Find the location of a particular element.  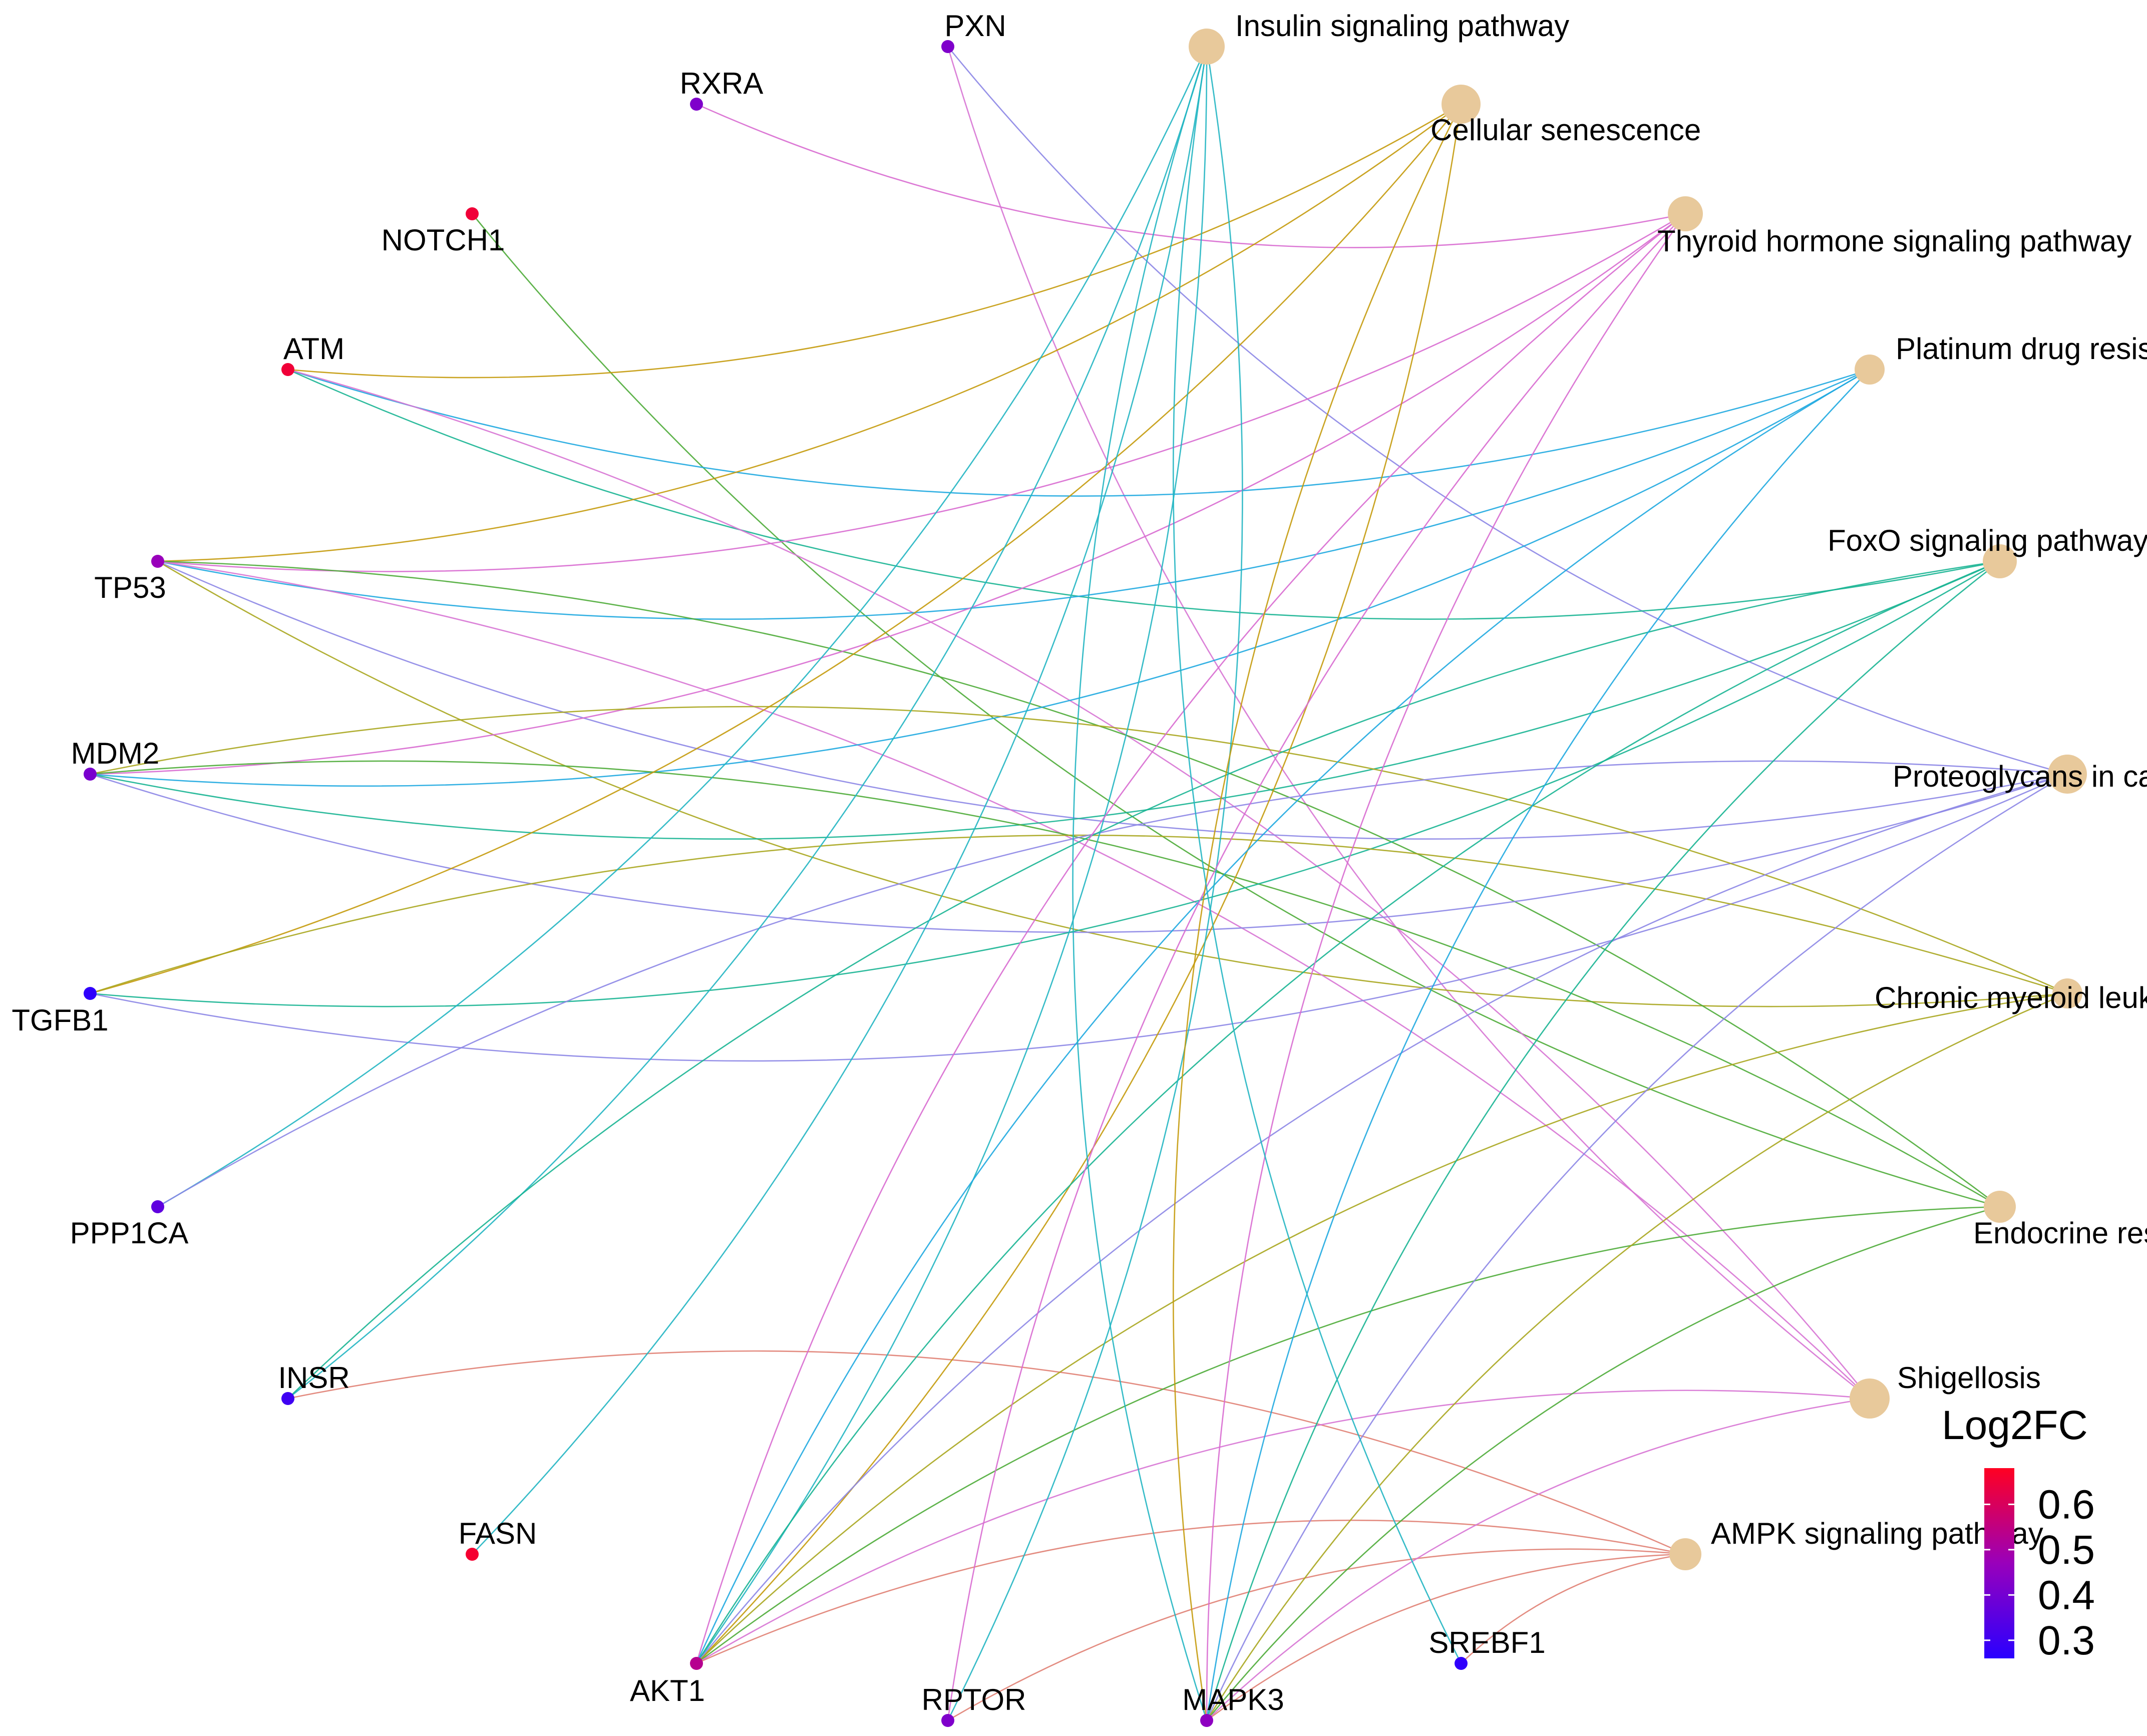

edge-tp53-thyroid is located at coordinates (921, 393).